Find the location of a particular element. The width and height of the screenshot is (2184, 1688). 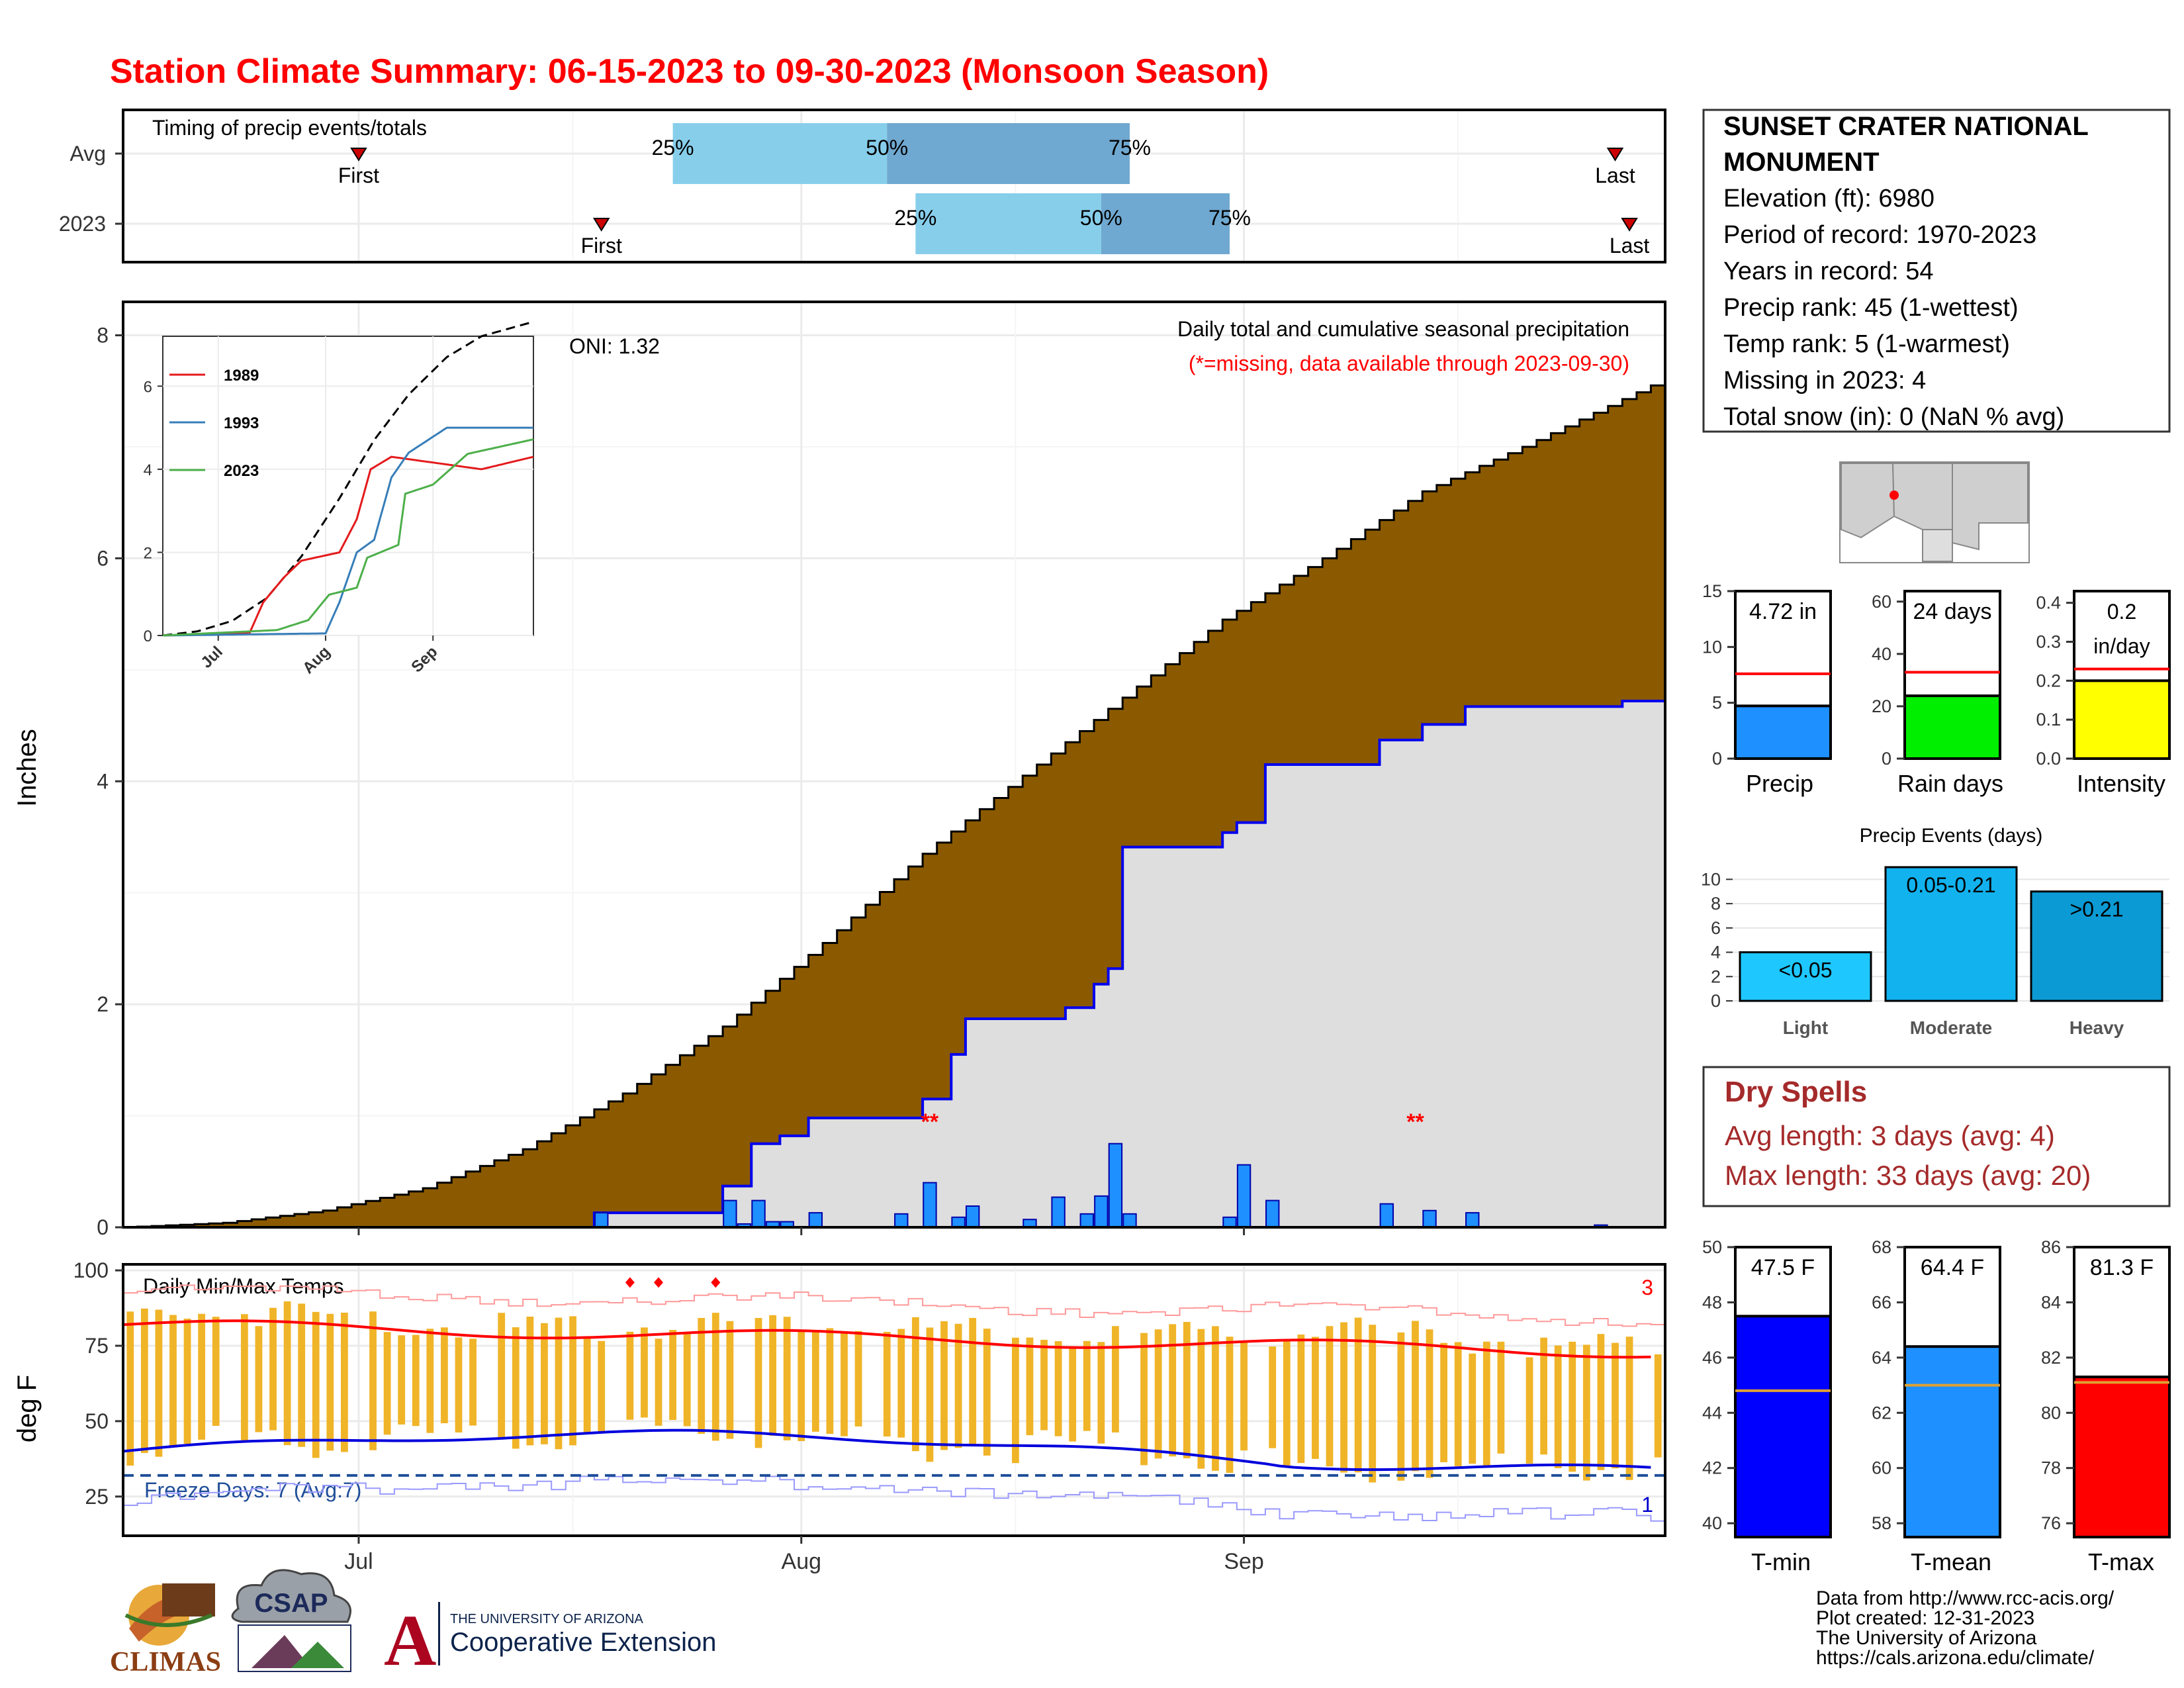

raindays-summary-y-tick-label: 0 is located at coordinates (1886, 759).